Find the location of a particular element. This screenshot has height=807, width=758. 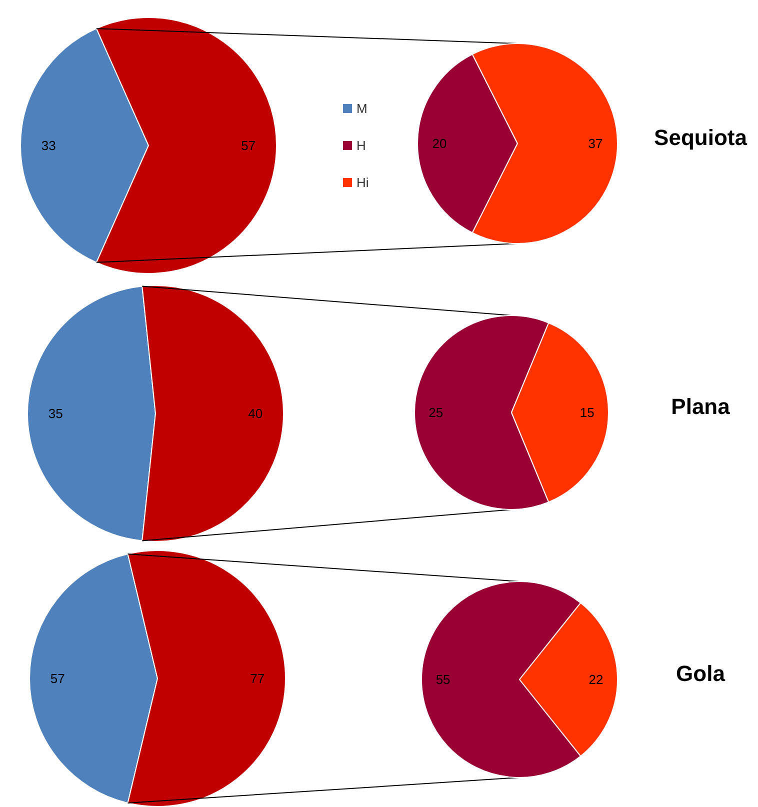

data-label: 77 is located at coordinates (257, 678).